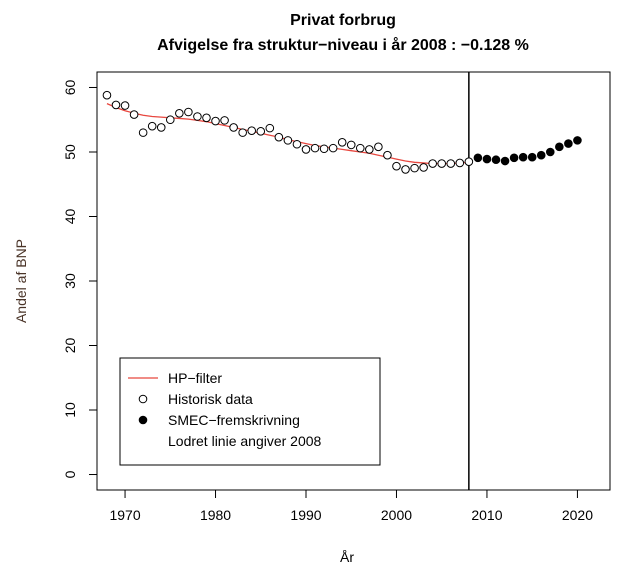 The width and height of the screenshot is (618, 568). I want to click on x-axis-label: År, so click(347, 557).